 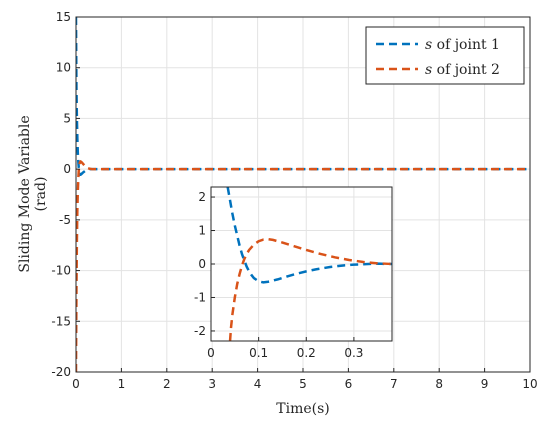 What do you see at coordinates (439, 384) in the screenshot?
I see `main-x-tick-label-8: 8` at bounding box center [439, 384].